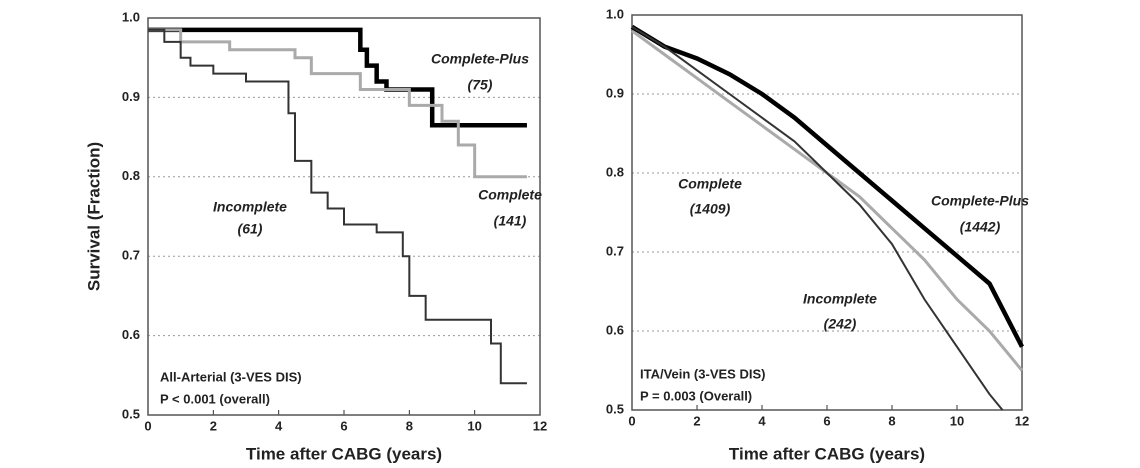 This screenshot has height=468, width=1140. I want to click on y-axis-title: Survival (Fraction), so click(93, 216).